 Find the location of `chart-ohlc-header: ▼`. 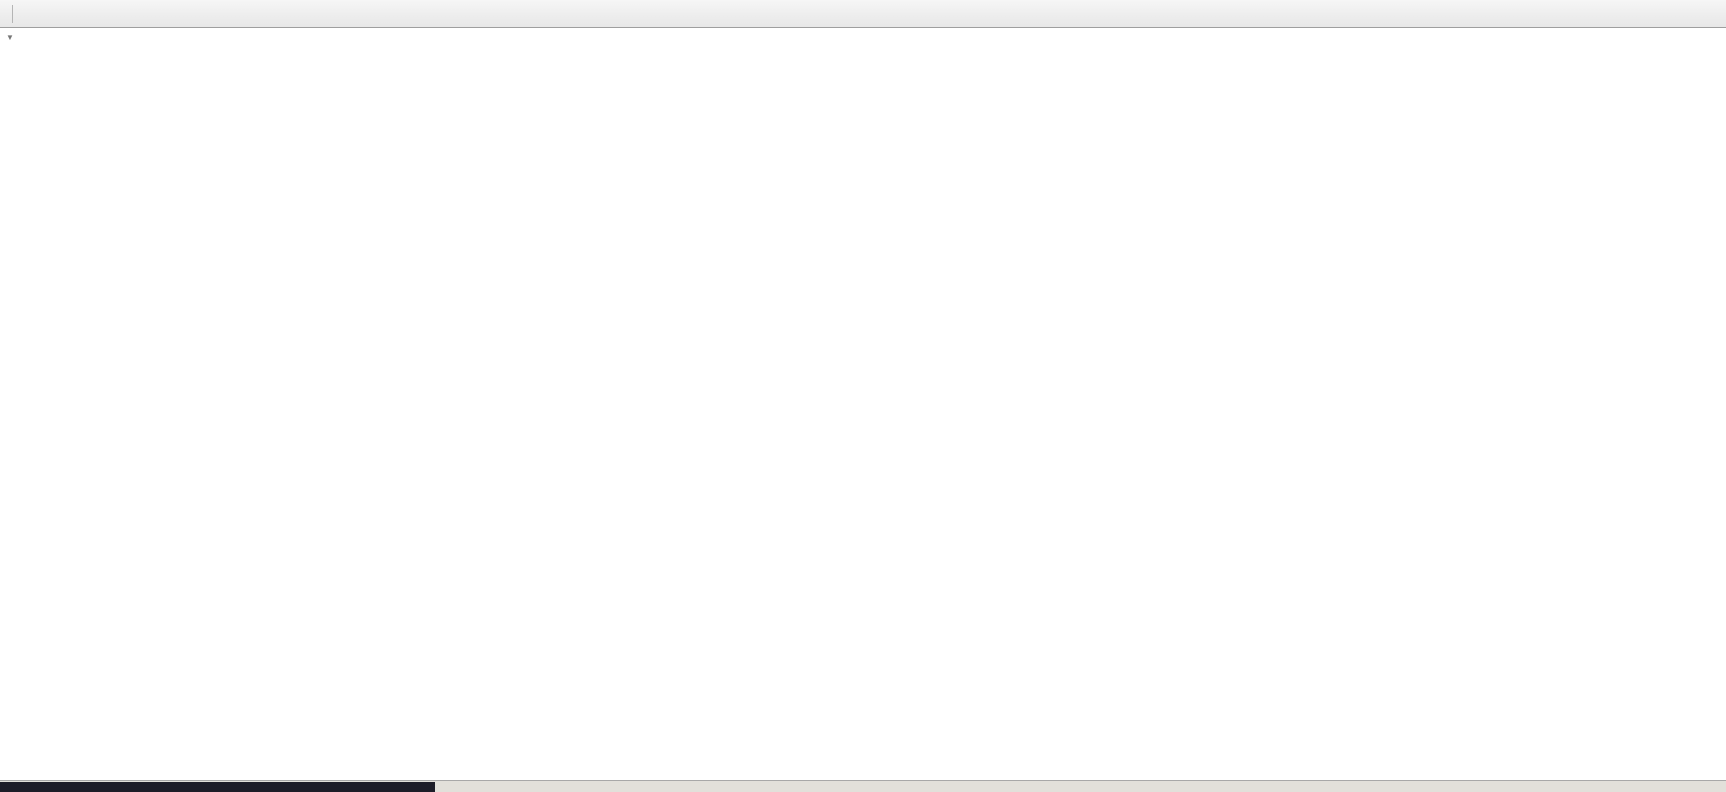

chart-ohlc-header: ▼ is located at coordinates (11, 37).